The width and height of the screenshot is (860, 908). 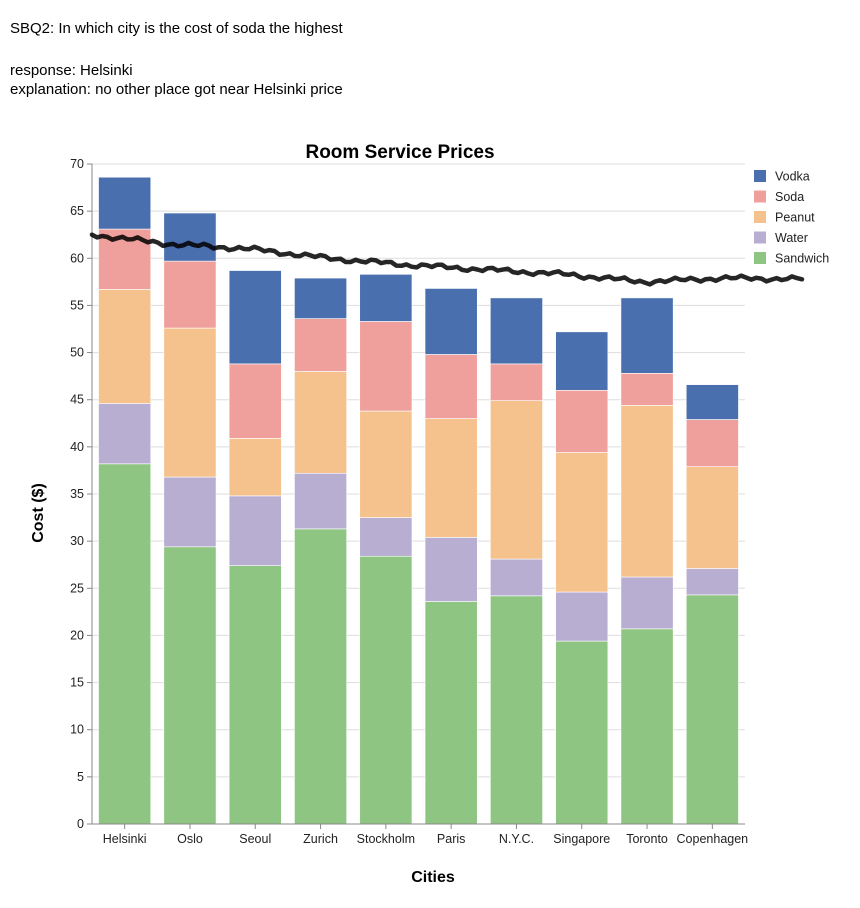 What do you see at coordinates (789, 197) in the screenshot?
I see `legend-label: Soda` at bounding box center [789, 197].